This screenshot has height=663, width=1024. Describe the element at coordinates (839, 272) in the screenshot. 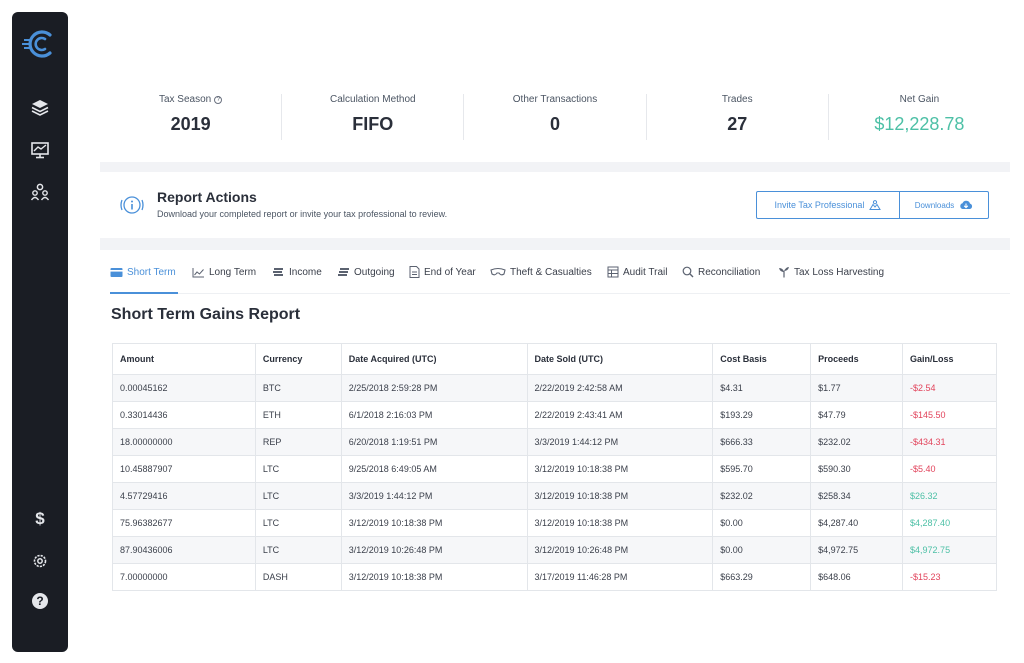

I see `tab-label: Tax Loss Harvesting` at that location.